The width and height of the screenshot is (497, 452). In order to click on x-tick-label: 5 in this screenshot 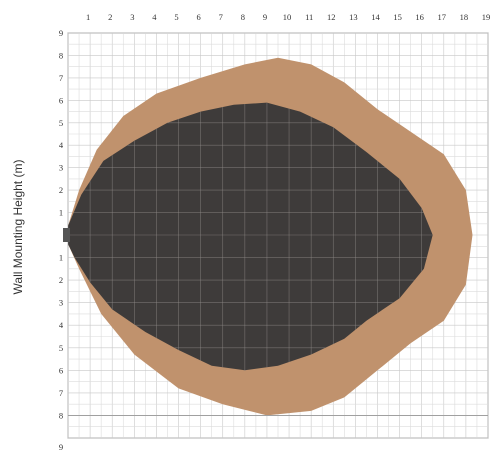, I will do `click(176, 17)`.